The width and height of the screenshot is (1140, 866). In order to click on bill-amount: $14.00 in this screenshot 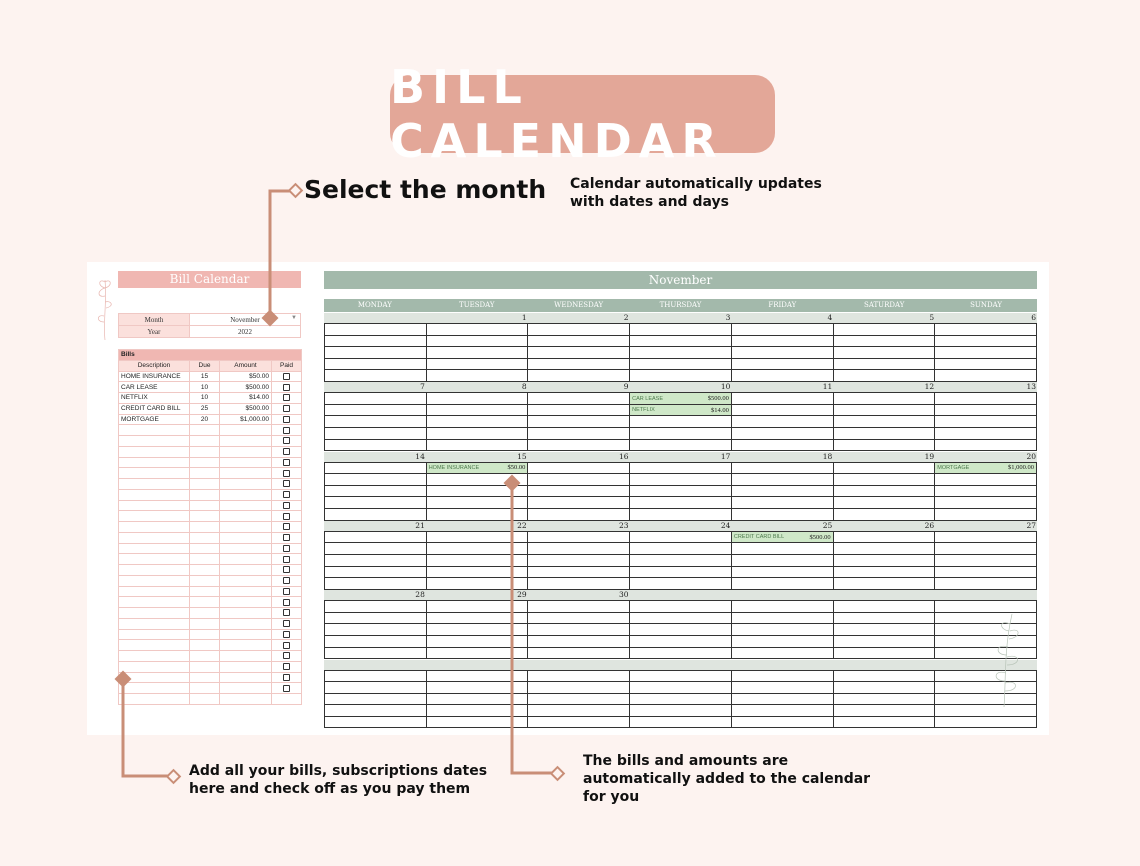, I will do `click(245, 398)`.